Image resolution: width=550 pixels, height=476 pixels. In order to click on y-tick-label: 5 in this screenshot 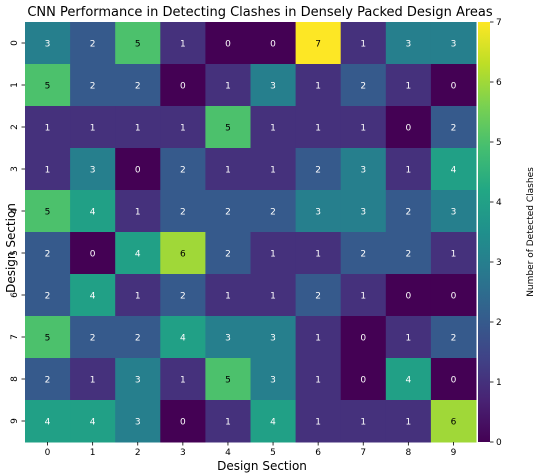, I will do `click(15, 253)`.